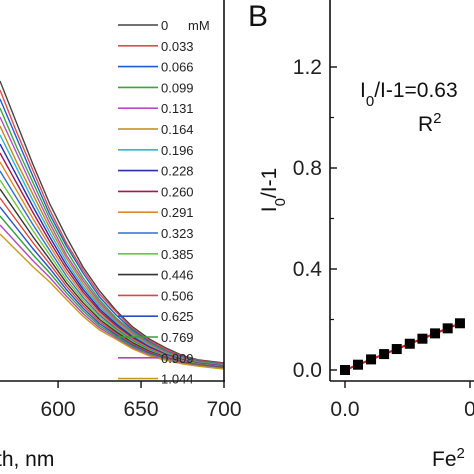  I want to click on legend-unit: mM, so click(199, 25).